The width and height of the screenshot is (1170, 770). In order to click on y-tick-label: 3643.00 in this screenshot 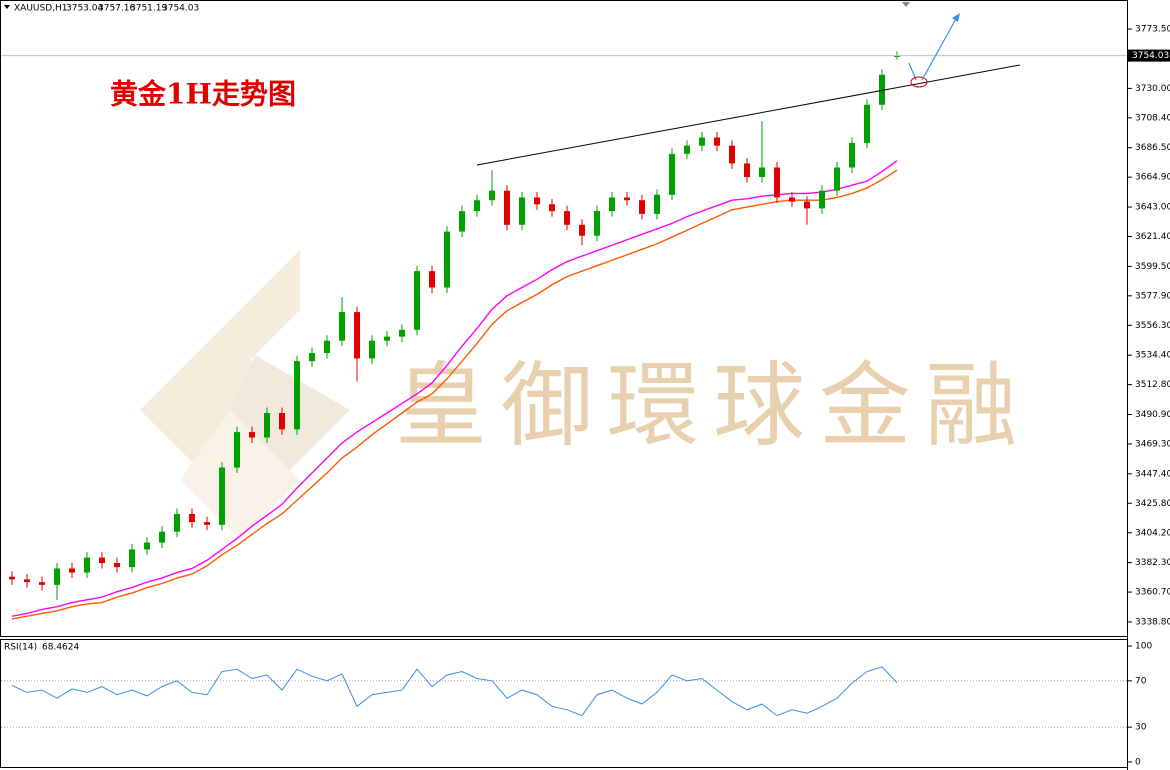, I will do `click(1152, 208)`.